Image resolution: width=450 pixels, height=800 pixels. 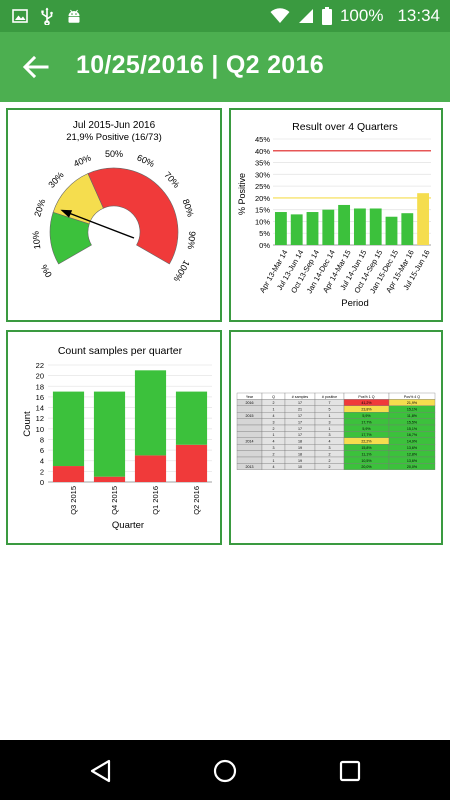 I want to click on stack-y-tick-label: 10, so click(x=40, y=429).